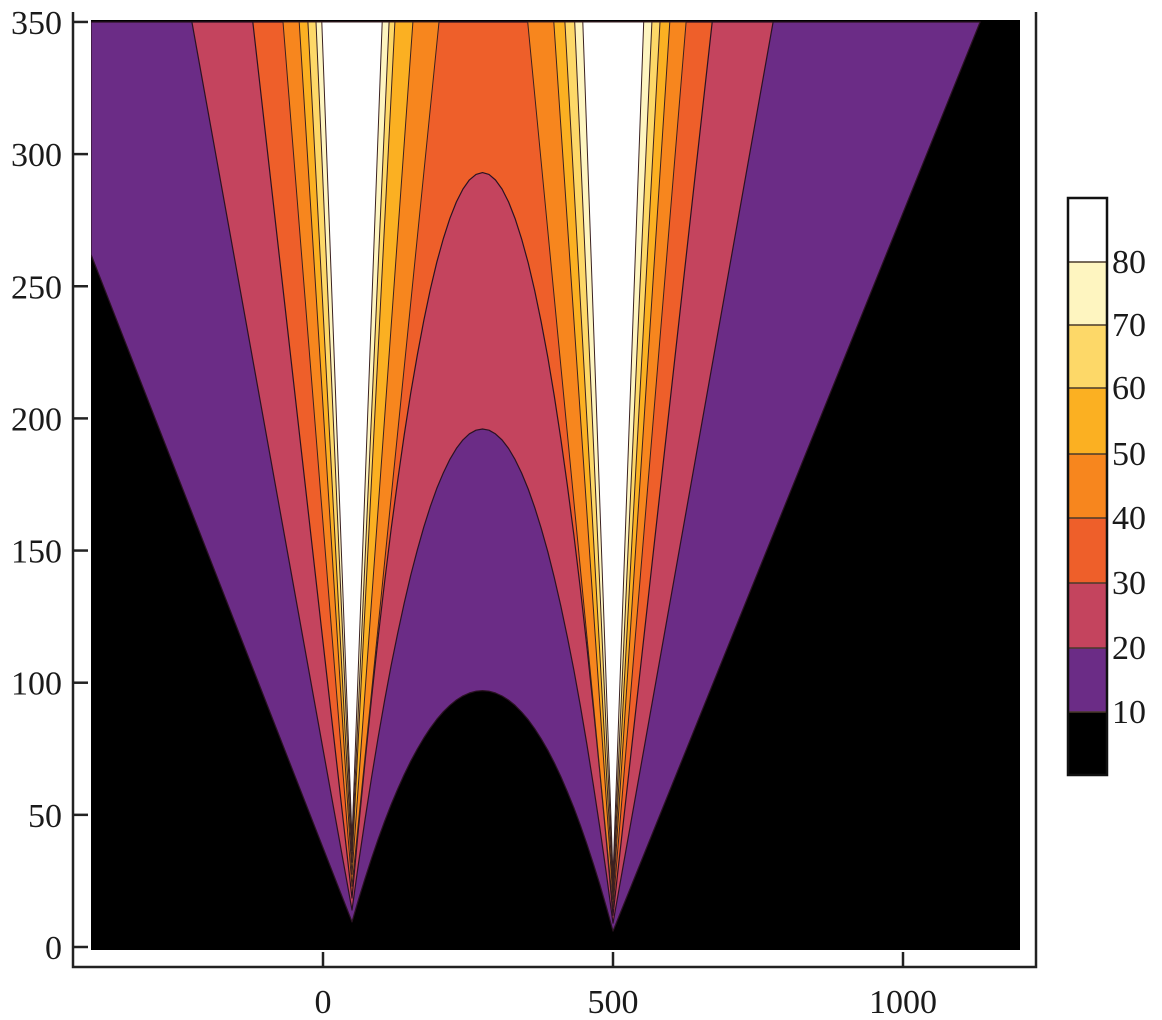 The width and height of the screenshot is (1162, 1020). What do you see at coordinates (613, 1002) in the screenshot?
I see `x-tick-label: 500` at bounding box center [613, 1002].